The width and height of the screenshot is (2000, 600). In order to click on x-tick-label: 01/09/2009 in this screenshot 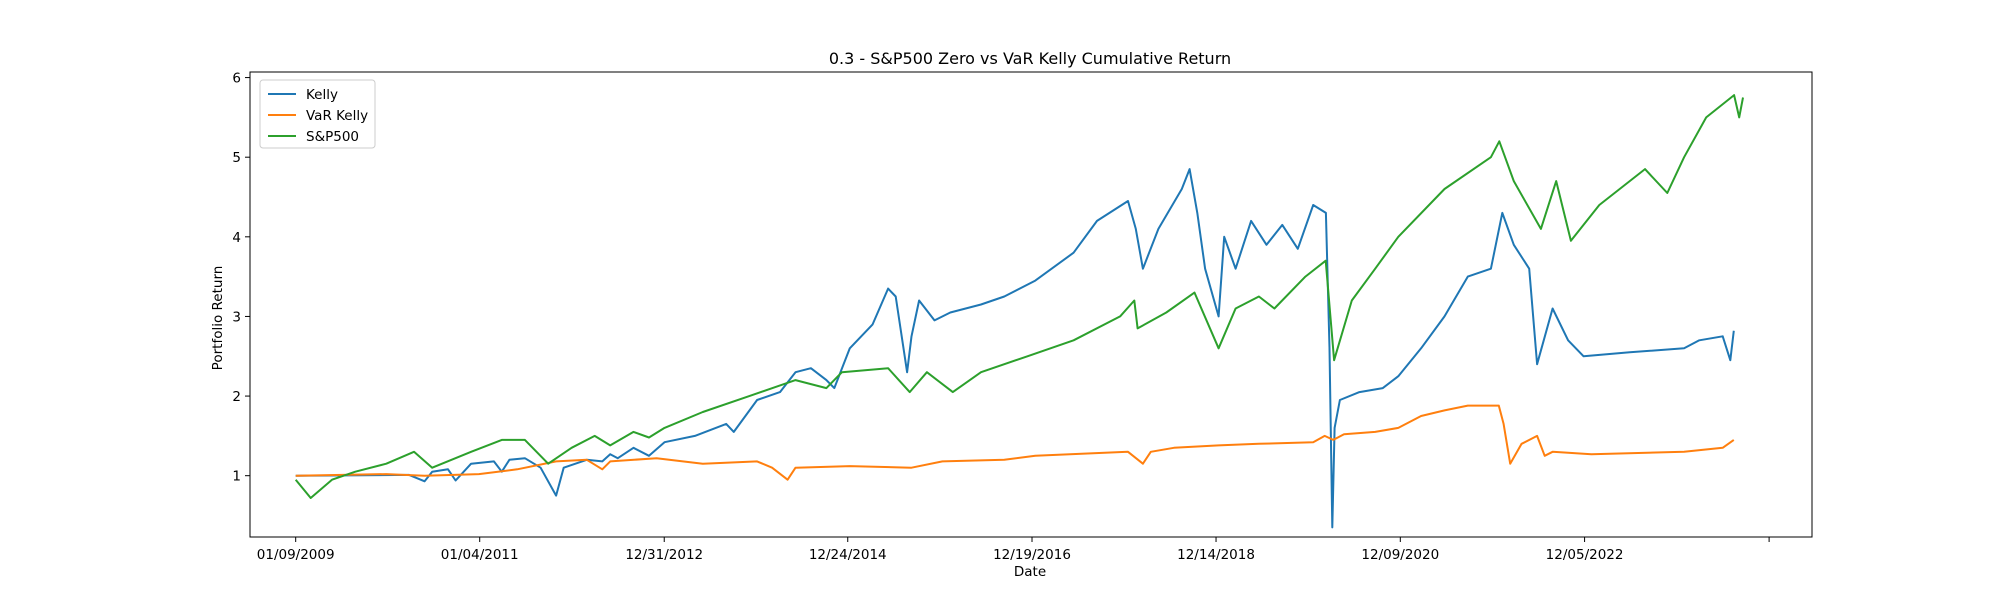, I will do `click(296, 555)`.